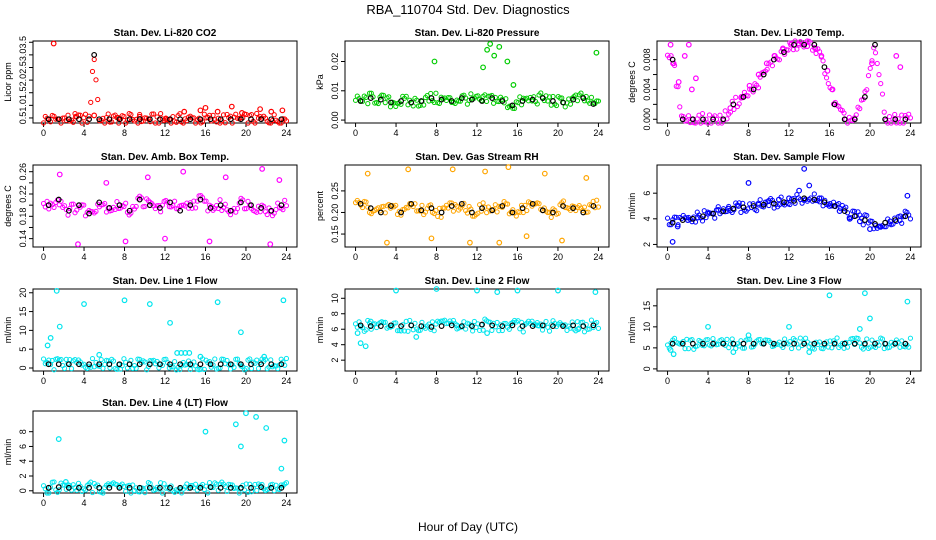  I want to click on x-tick-label: 16, so click(205, 133).